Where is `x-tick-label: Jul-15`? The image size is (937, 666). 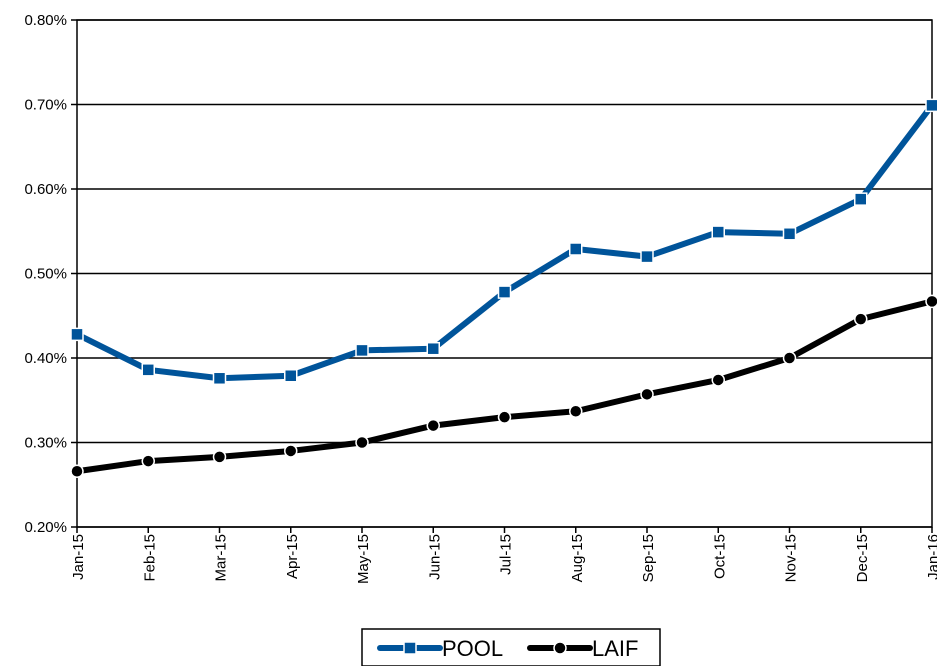
x-tick-label: Jul-15 is located at coordinates (506, 554).